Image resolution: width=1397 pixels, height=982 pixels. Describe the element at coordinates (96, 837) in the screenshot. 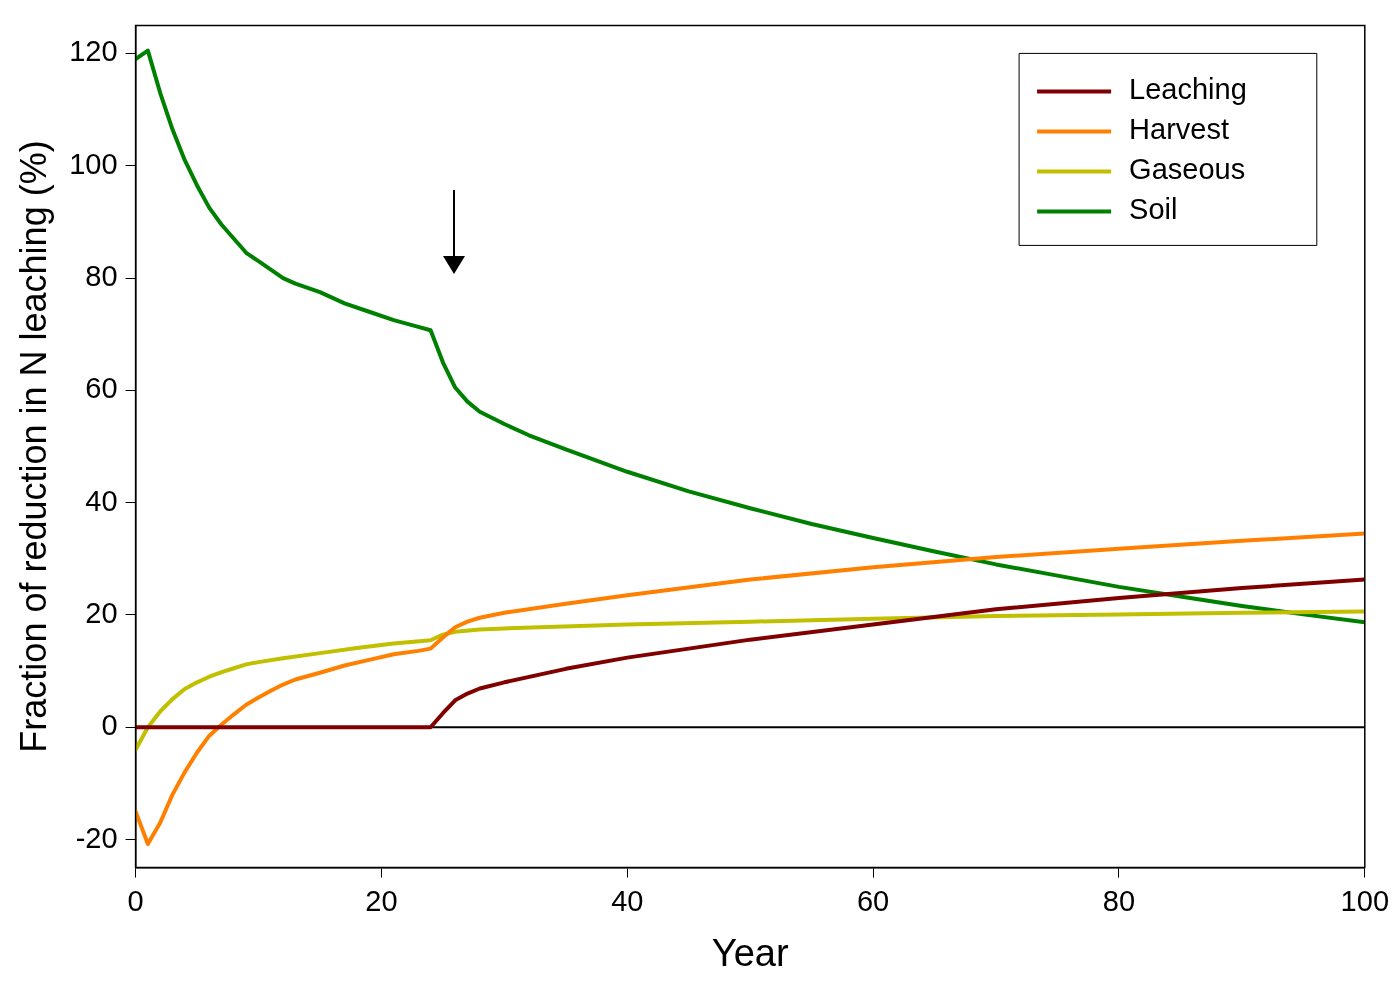

I see `y-tick-label: -20` at that location.